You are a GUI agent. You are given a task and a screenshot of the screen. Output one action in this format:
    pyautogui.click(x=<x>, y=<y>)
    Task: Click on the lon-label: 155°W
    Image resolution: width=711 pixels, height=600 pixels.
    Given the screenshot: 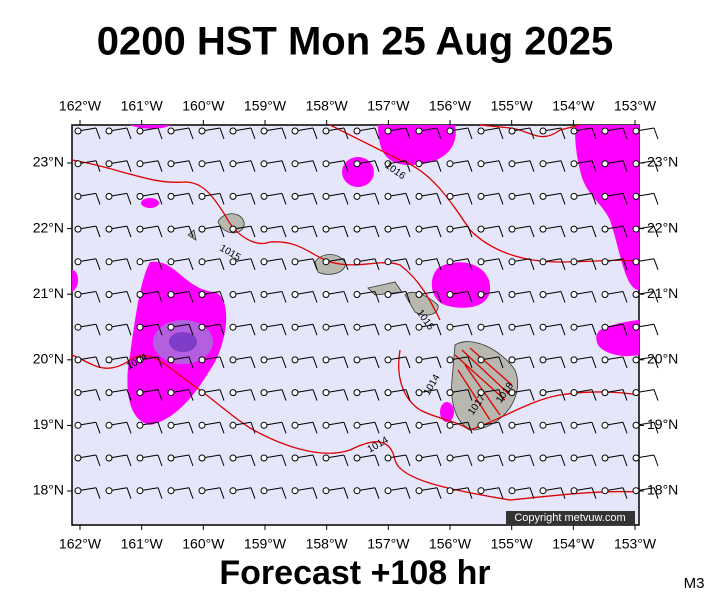 What is the action you would take?
    pyautogui.click(x=512, y=544)
    